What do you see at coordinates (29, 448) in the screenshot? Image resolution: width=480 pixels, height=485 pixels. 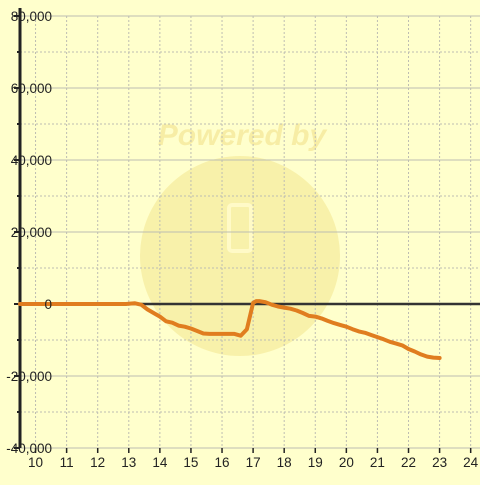 I see `y-tick-label: -40,000` at bounding box center [29, 448].